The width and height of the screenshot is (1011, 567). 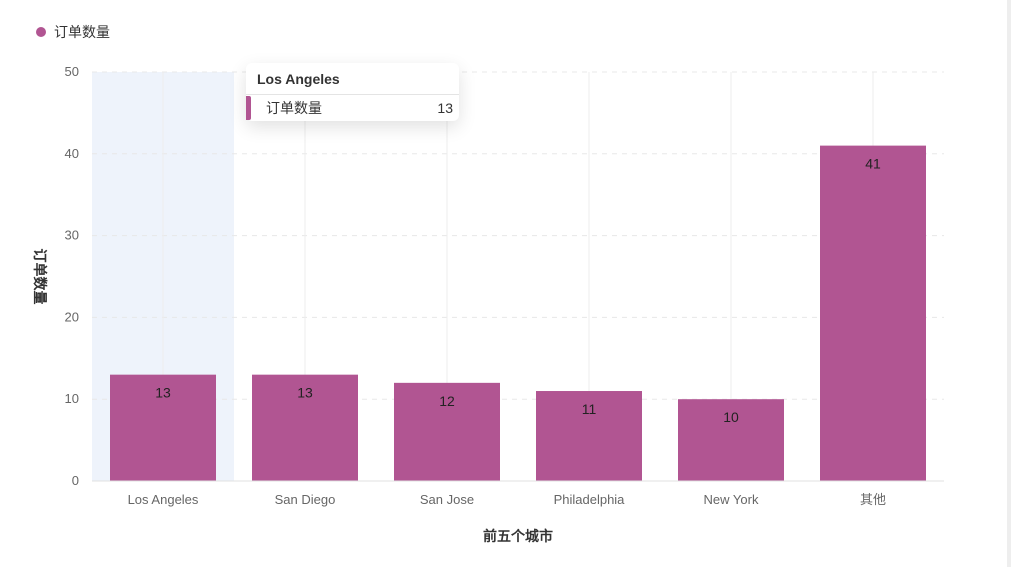 I want to click on x-tick-label: San Jose, so click(x=447, y=499).